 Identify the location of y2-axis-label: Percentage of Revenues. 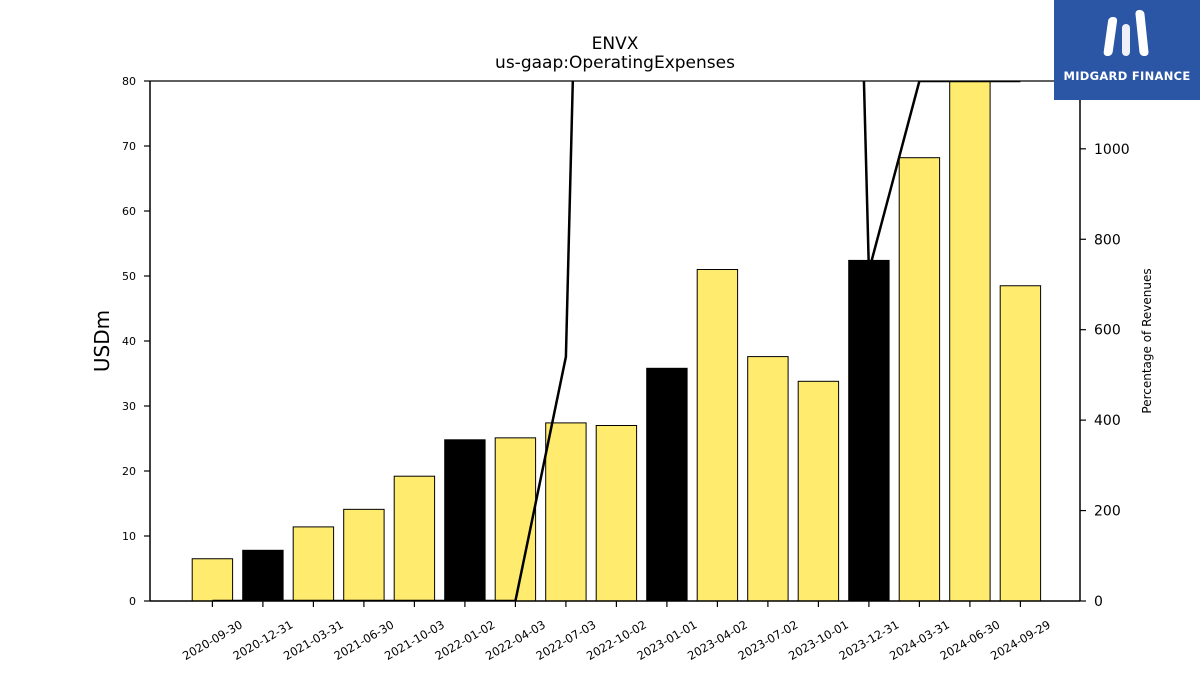
(1147, 340).